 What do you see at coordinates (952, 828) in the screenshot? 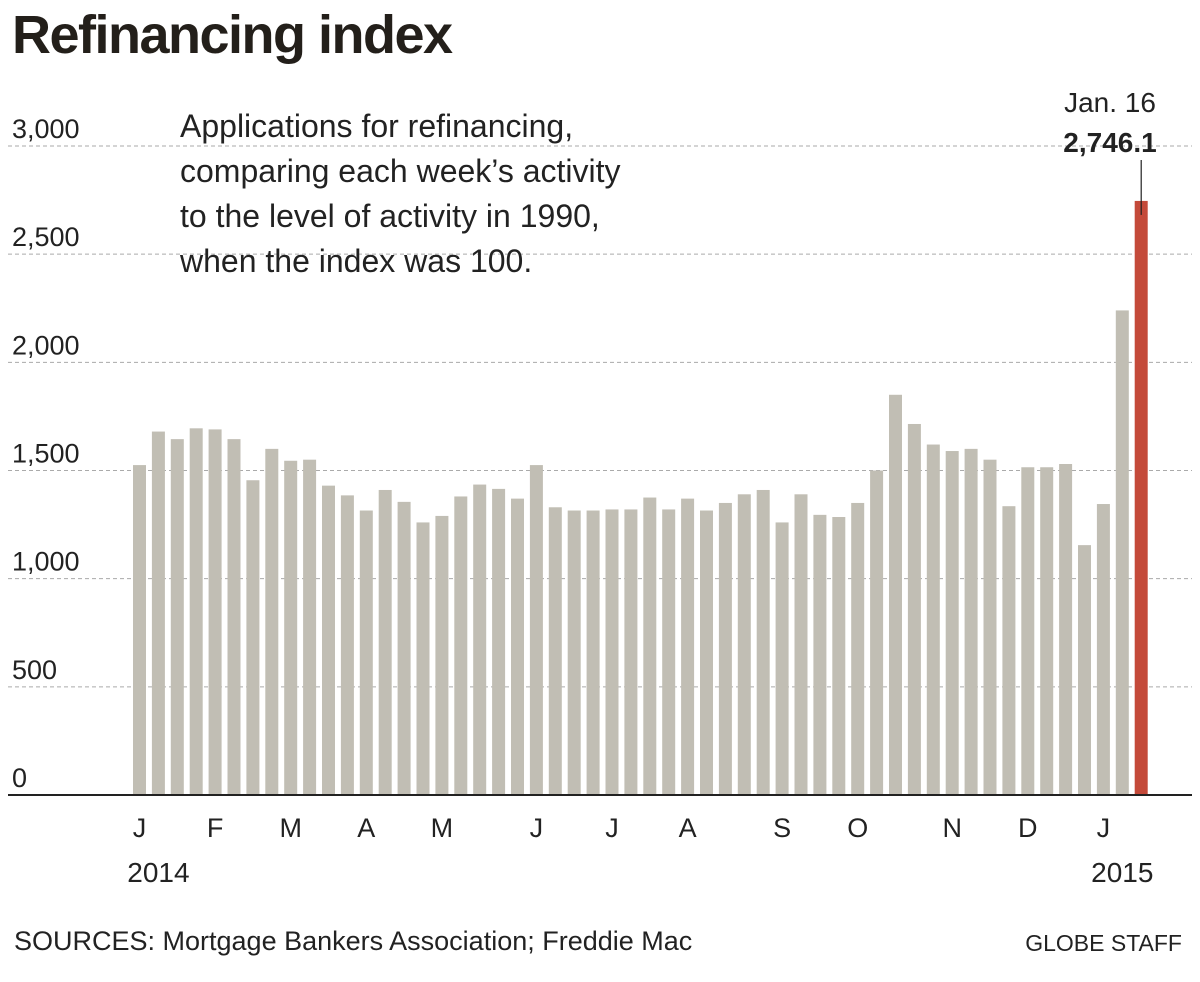
I see `month-label: N` at bounding box center [952, 828].